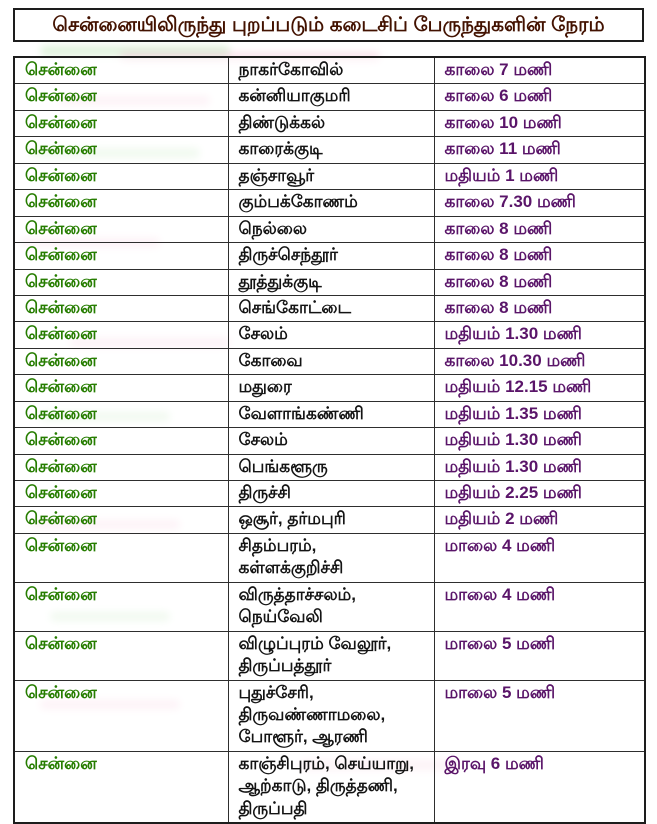 The height and width of the screenshot is (824, 657). I want to click on table-row: சென்னை தஞ்சாவூர் மதியம் 1 மணி, so click(329, 176).